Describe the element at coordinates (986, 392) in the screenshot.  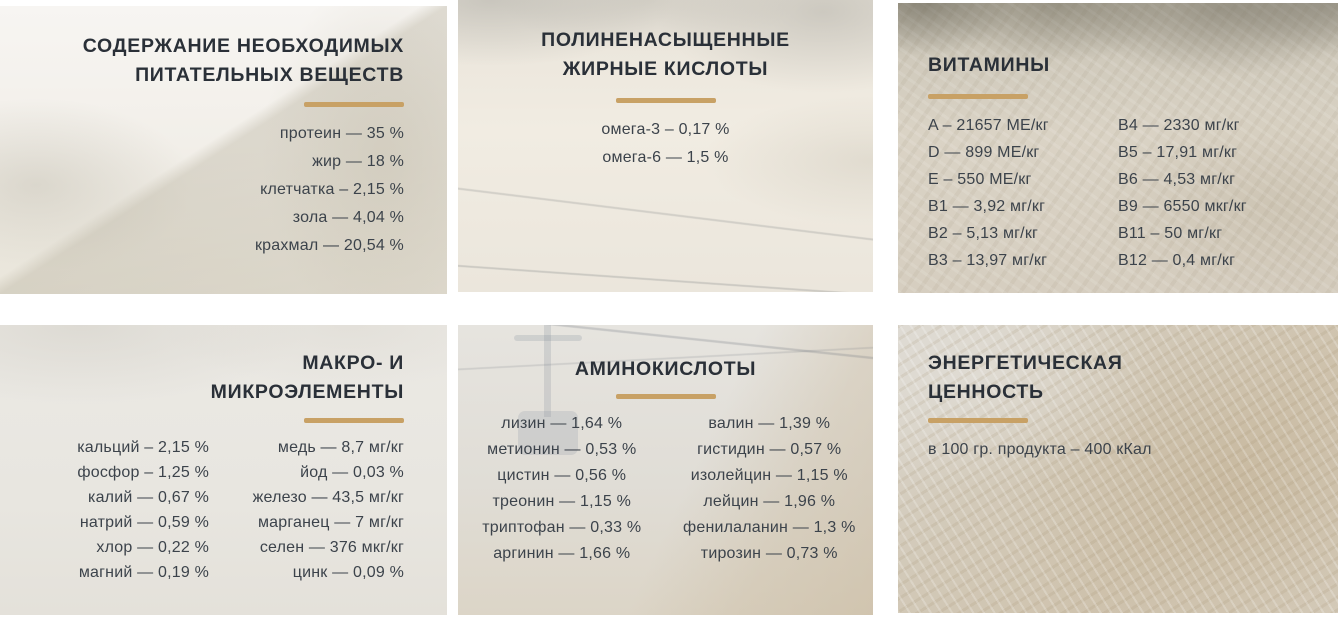
I see `title-line: ЦЕННОСТЬ` at that location.